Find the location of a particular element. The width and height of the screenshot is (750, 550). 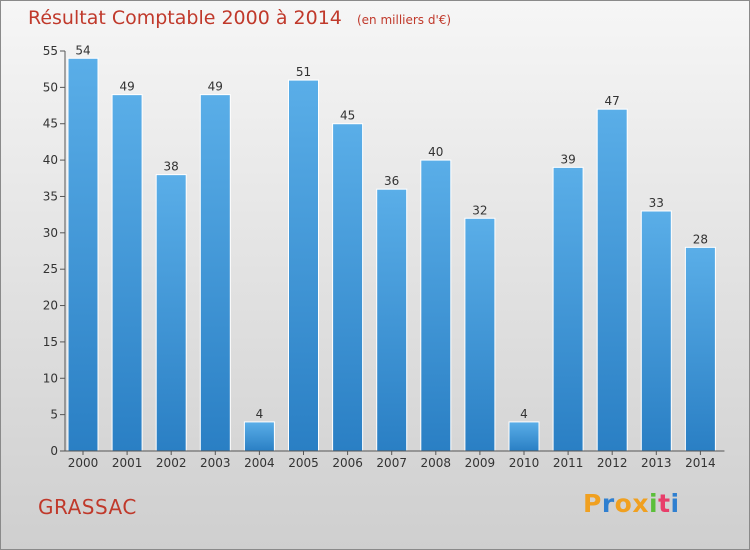

x-tick-label: 2008 is located at coordinates (436, 463).